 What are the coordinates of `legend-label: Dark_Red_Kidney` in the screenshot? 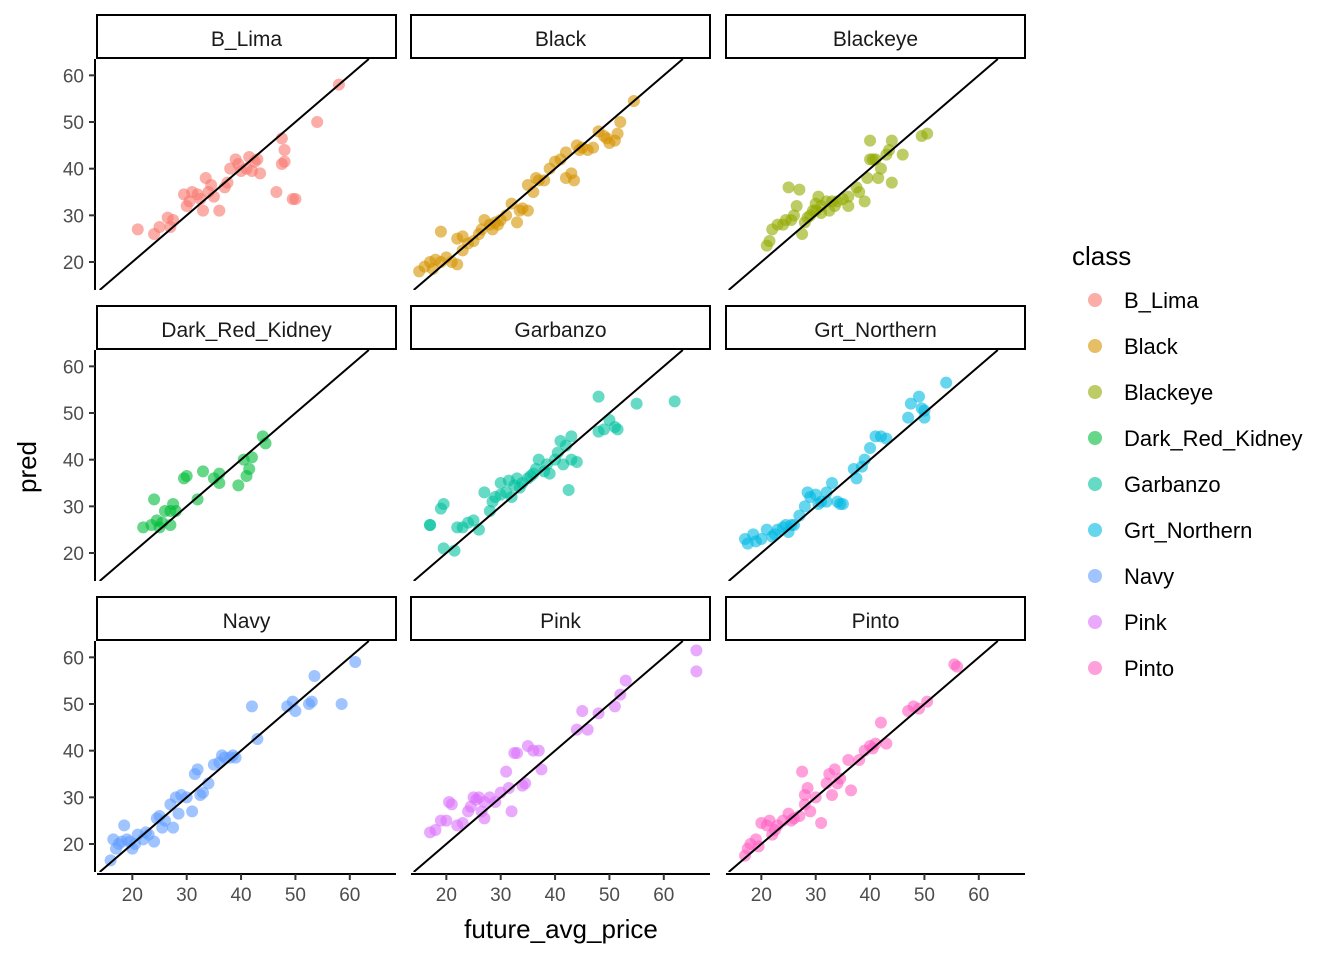 It's located at (1213, 438).